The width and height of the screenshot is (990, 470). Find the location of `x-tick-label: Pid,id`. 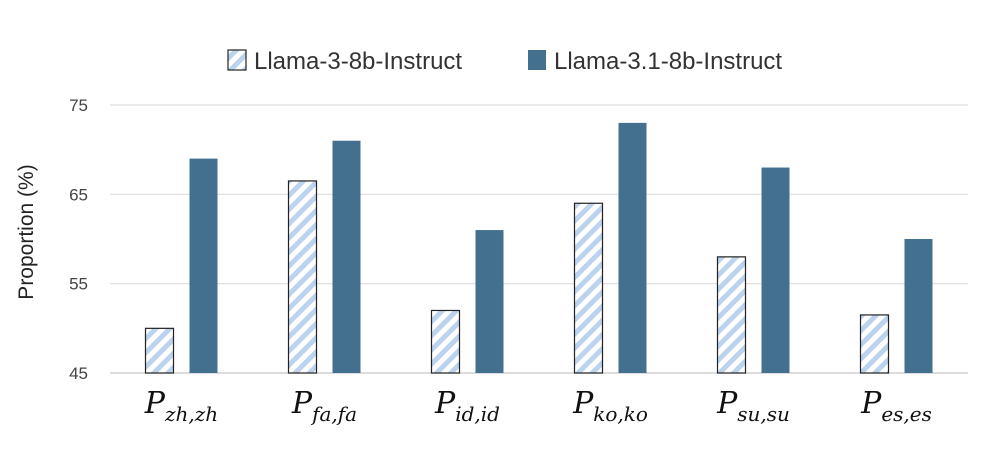

x-tick-label: Pid,id is located at coordinates (467, 406).